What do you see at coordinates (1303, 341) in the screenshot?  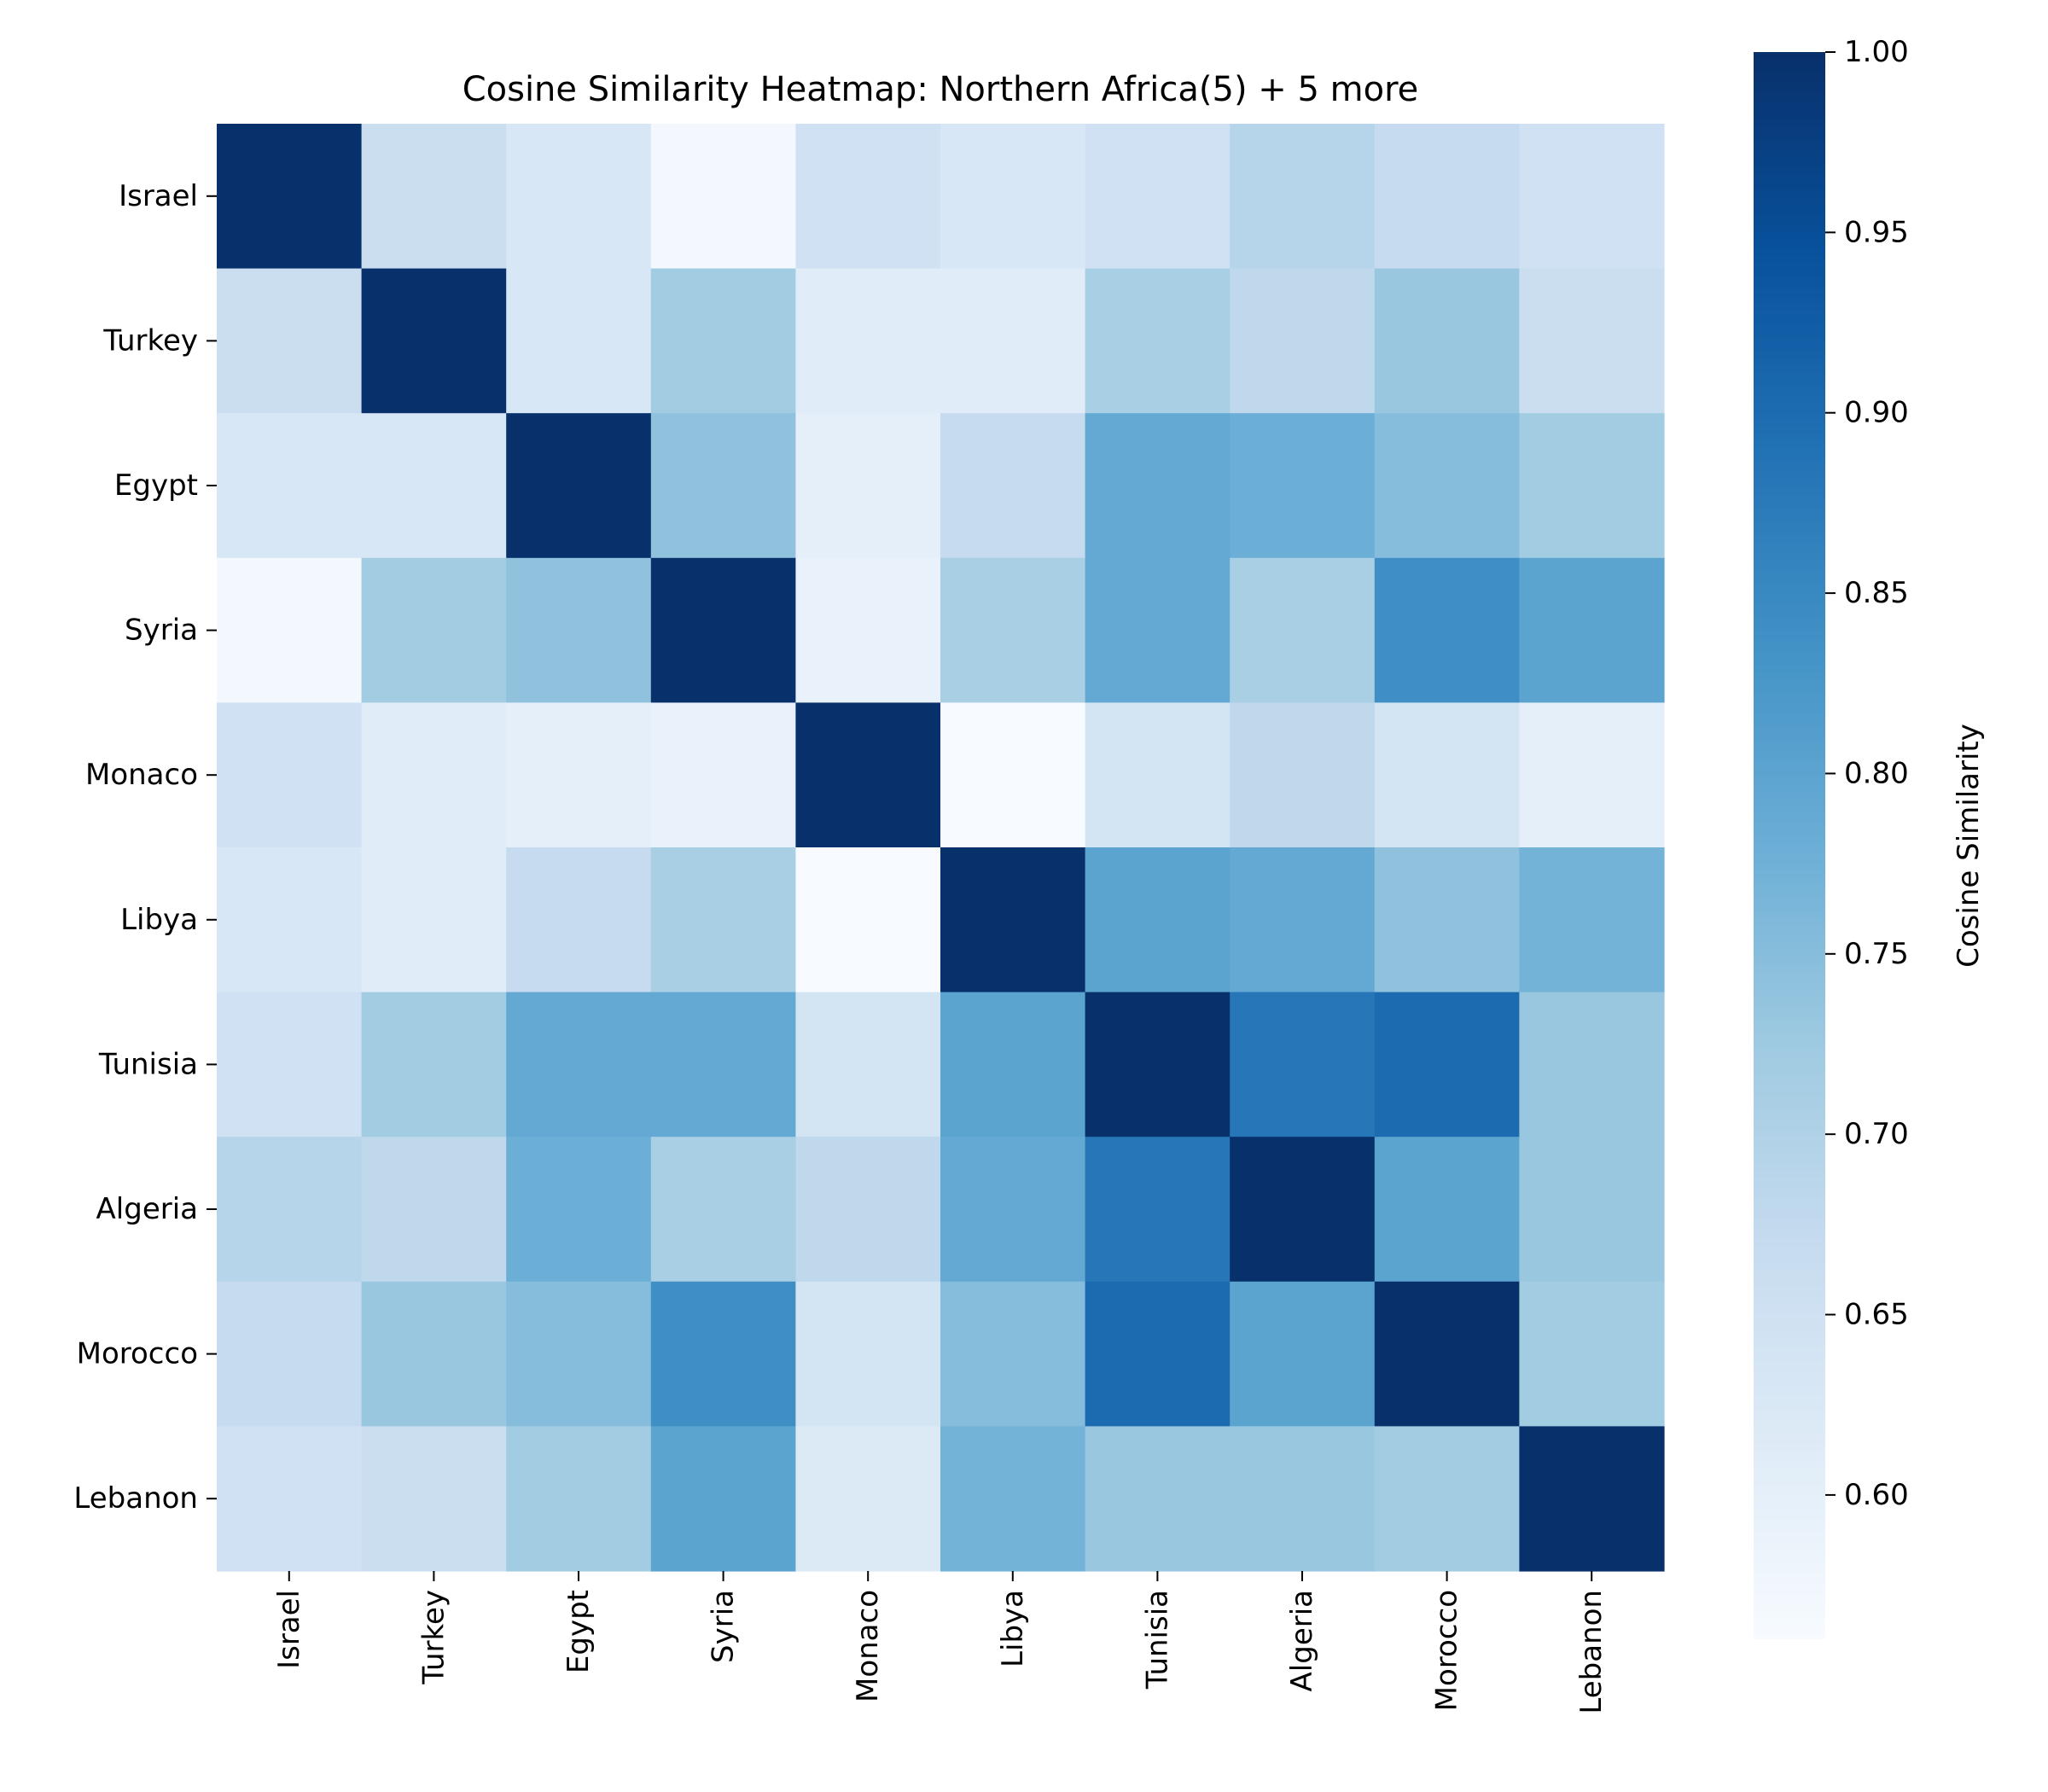 I see `heatmap-cell-turkey-algeria` at bounding box center [1303, 341].